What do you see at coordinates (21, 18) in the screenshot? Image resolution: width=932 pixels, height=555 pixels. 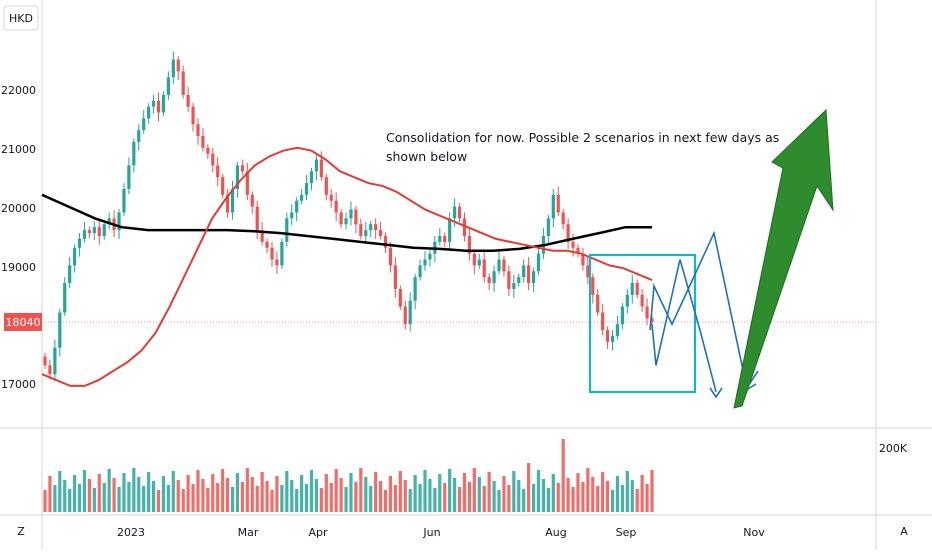 I see `currency-badge: HKD` at bounding box center [21, 18].